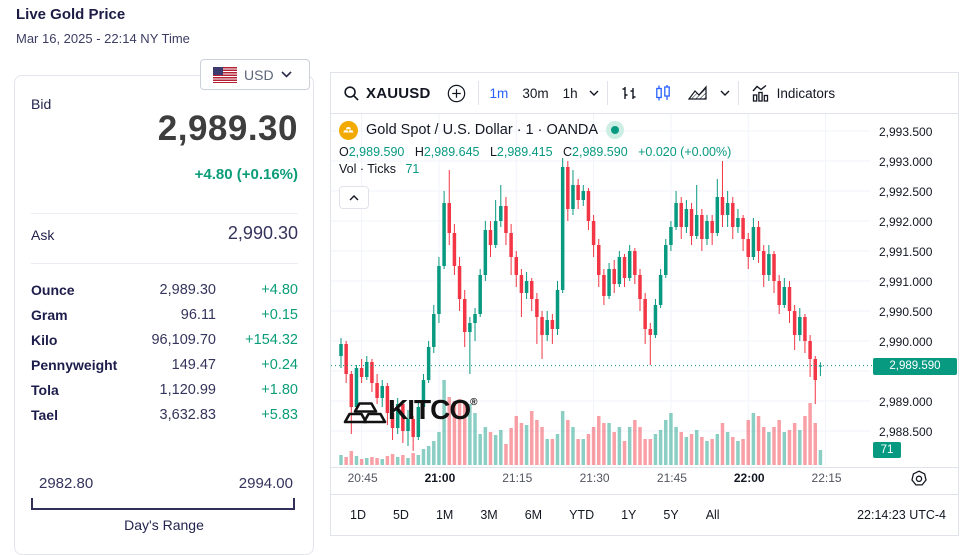  Describe the element at coordinates (41, 104) in the screenshot. I see `bid-label: Bid` at that location.